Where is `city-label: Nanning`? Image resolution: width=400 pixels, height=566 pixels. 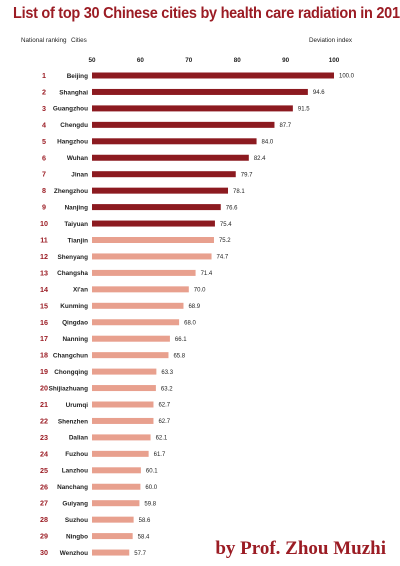 city-label: Nanning is located at coordinates (75, 339).